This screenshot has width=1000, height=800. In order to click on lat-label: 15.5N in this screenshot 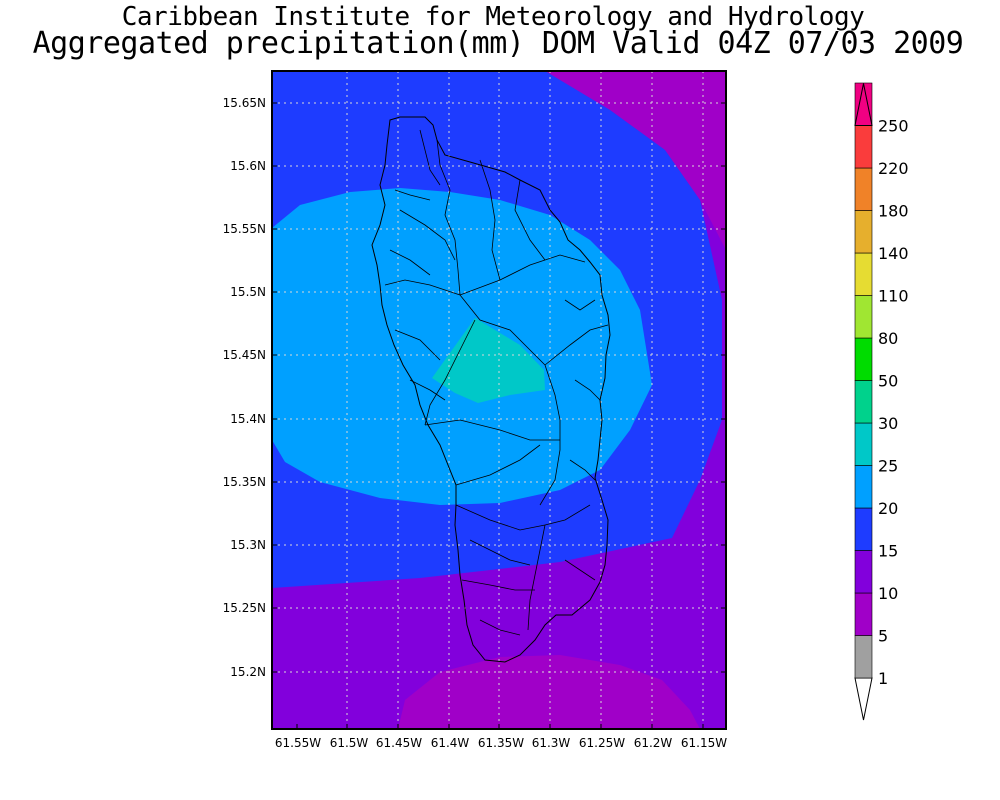, I will do `click(248, 292)`.